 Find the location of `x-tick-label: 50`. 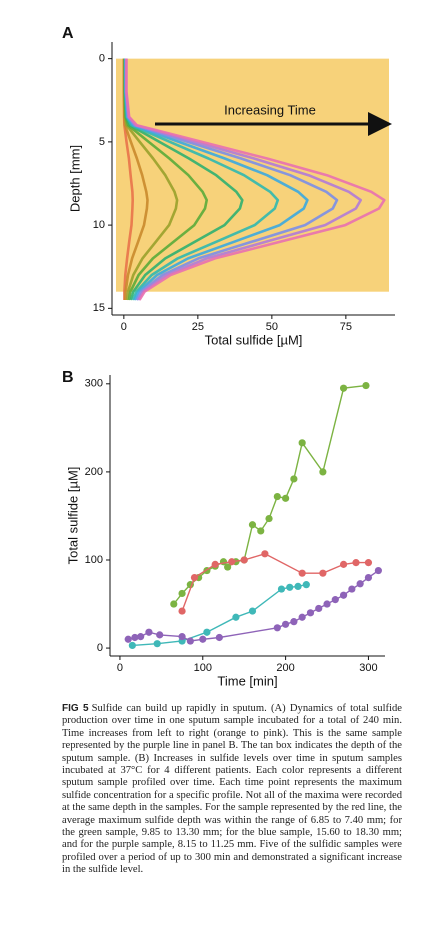

x-tick-label: 50 is located at coordinates (272, 327).